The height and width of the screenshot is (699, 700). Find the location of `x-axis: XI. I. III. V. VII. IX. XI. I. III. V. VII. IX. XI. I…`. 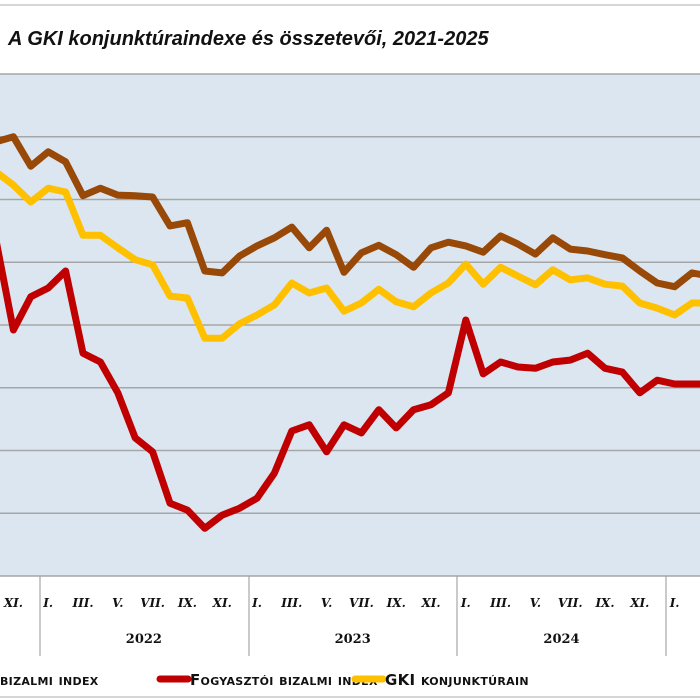

x-axis: XI. I. III. V. VII. IX. XI. I. III. V. VII. IX. XI. I… is located at coordinates (341, 616).